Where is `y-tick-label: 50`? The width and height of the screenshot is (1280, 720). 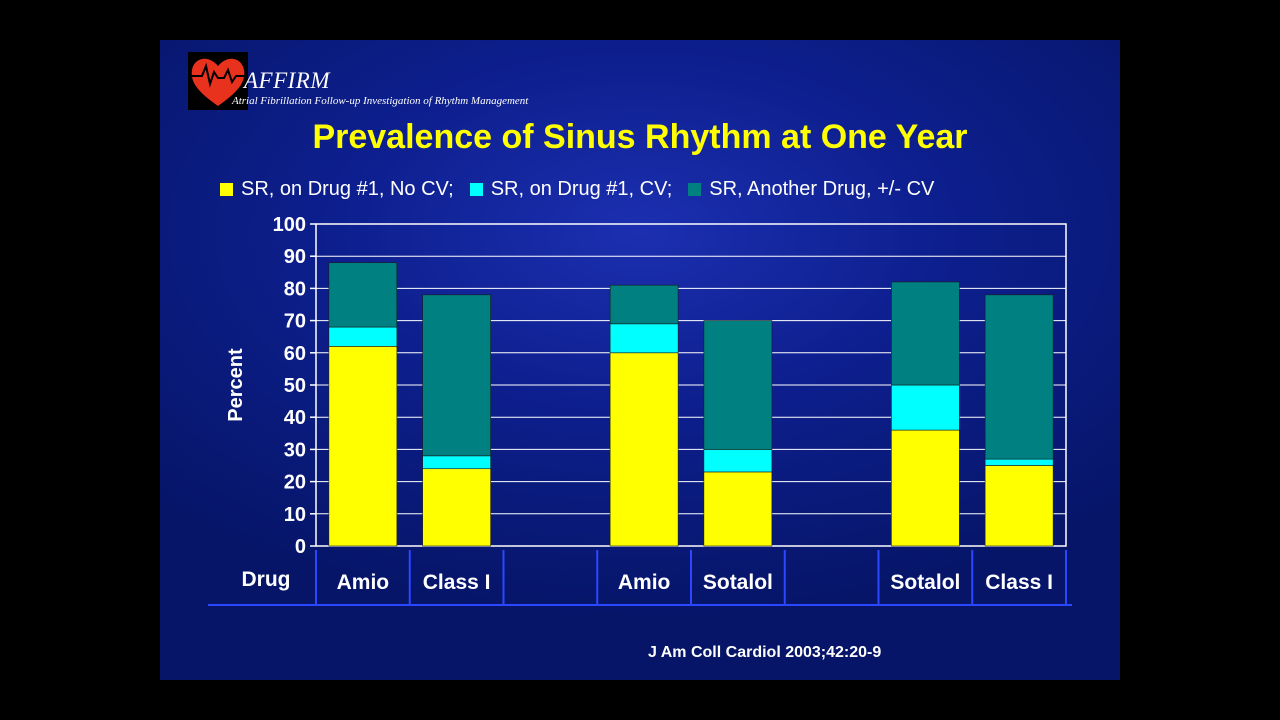 y-tick-label: 50 is located at coordinates (295, 386).